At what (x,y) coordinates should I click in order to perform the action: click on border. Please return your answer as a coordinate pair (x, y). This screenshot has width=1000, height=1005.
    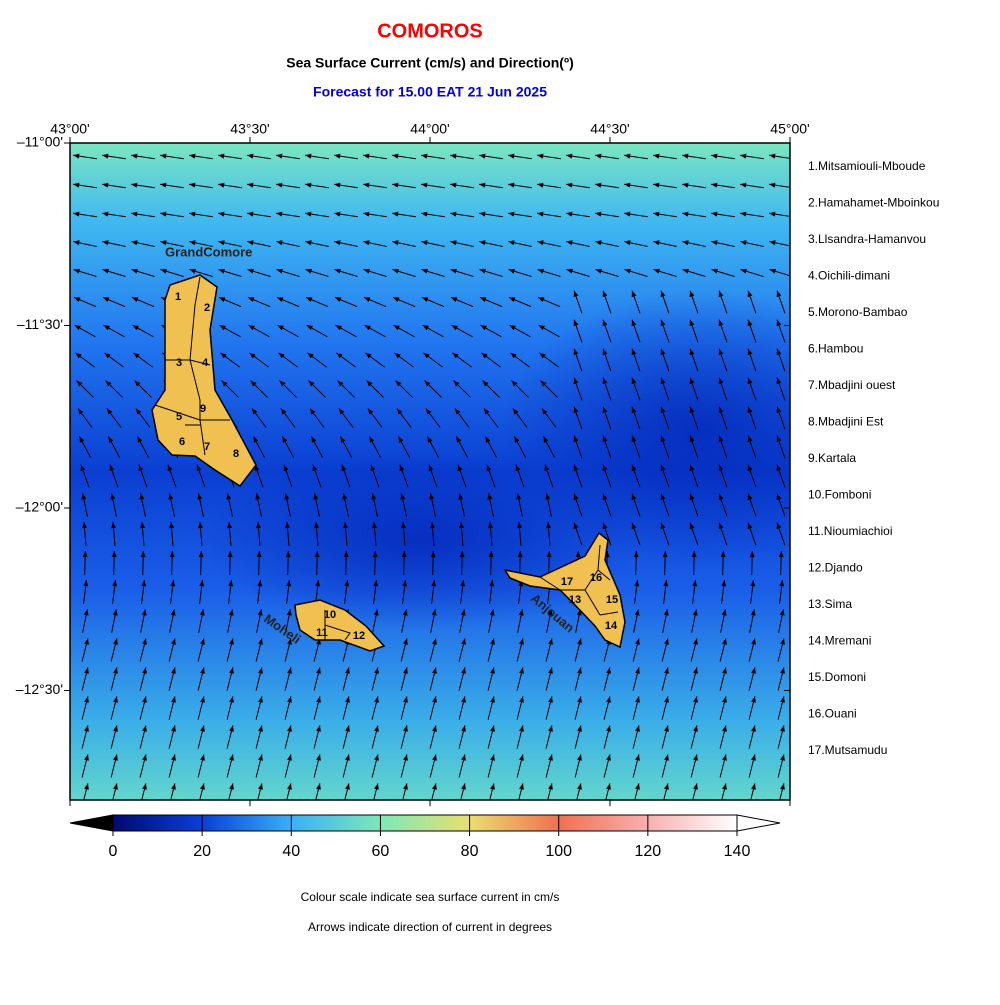
    Looking at the image, I should click on (579, 580).